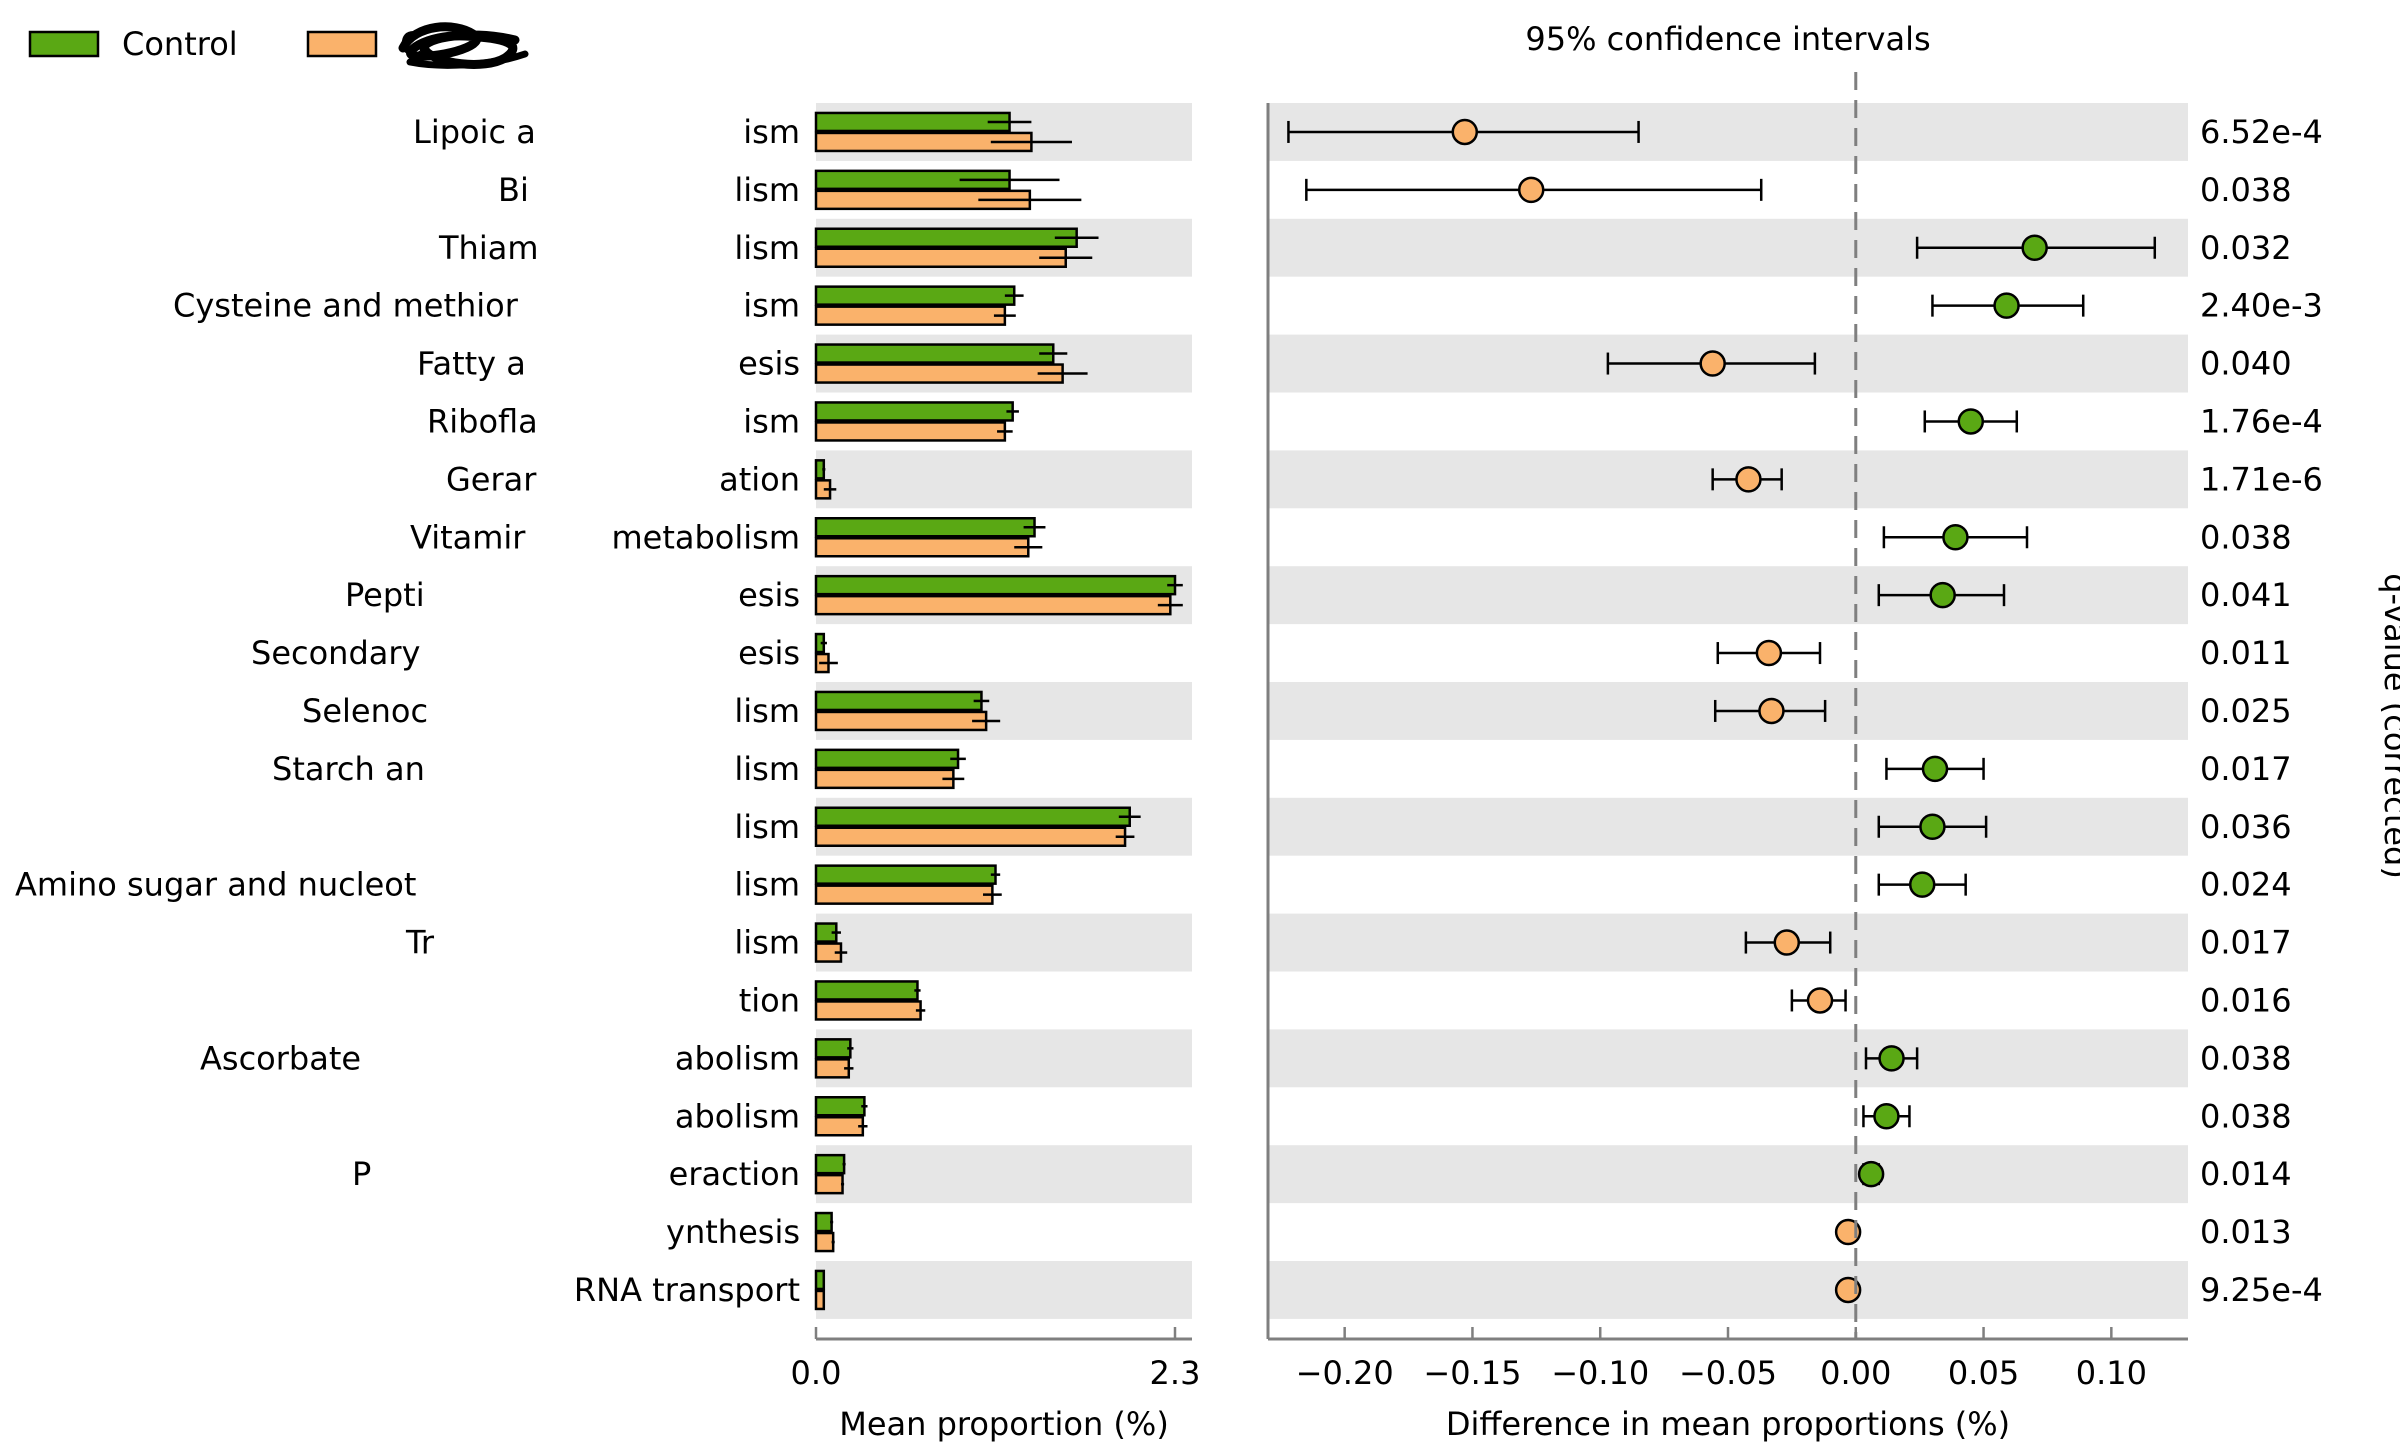 Image resolution: width=2400 pixels, height=1453 pixels. I want to click on q-value: 1.71e-6, so click(2261, 479).